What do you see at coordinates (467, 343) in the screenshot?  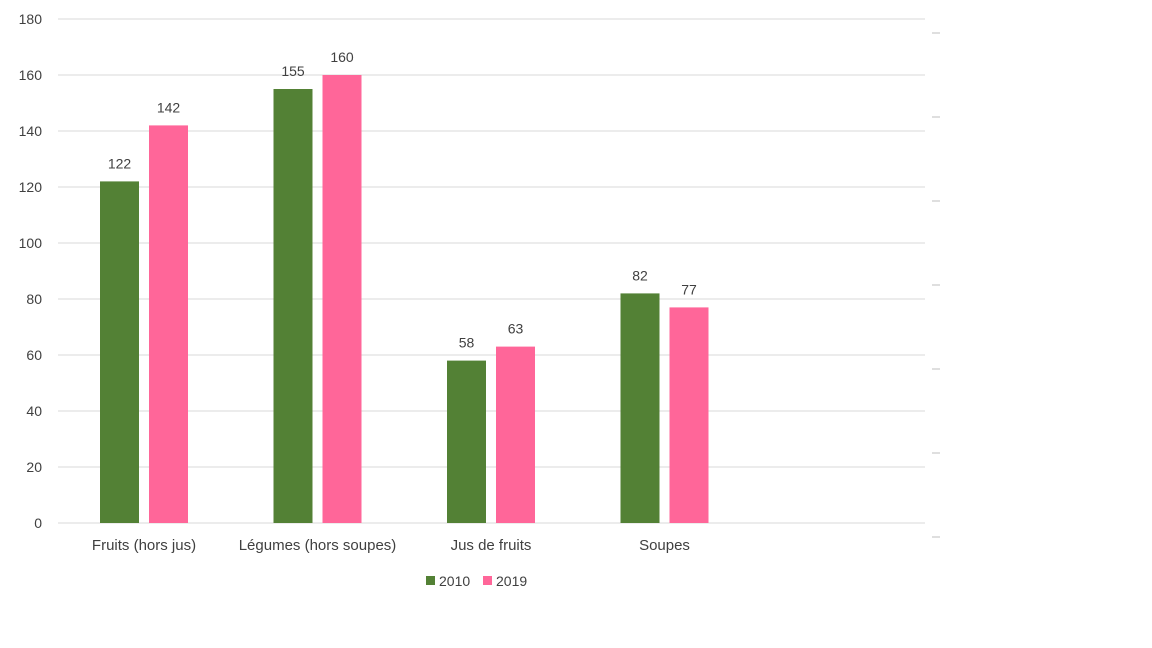 I see `data-label: 58` at bounding box center [467, 343].